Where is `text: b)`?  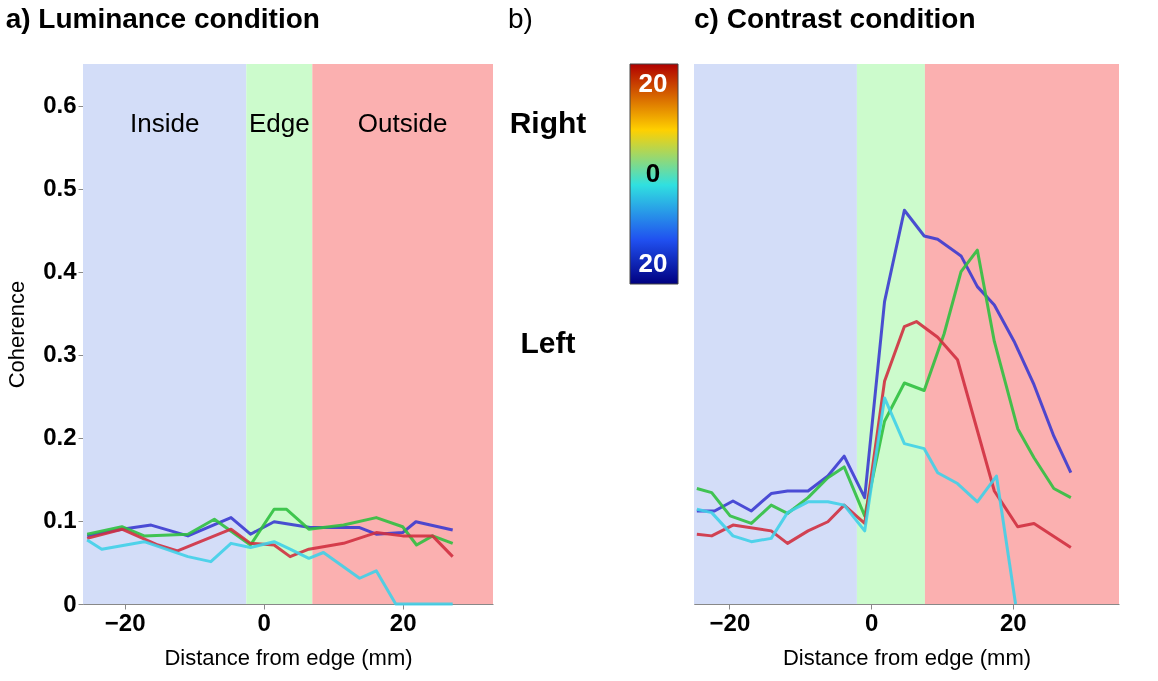 text: b) is located at coordinates (520, 18).